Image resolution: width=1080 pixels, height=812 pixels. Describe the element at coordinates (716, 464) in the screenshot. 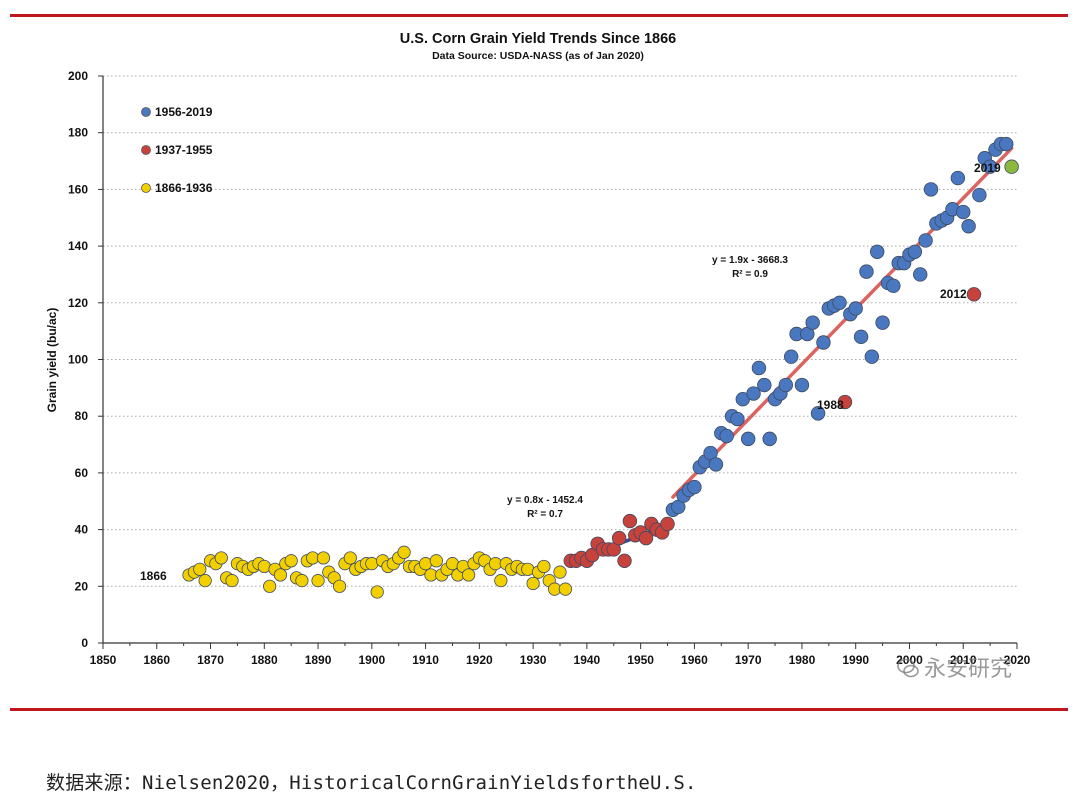

I see `point-1956-2019-1964` at that location.